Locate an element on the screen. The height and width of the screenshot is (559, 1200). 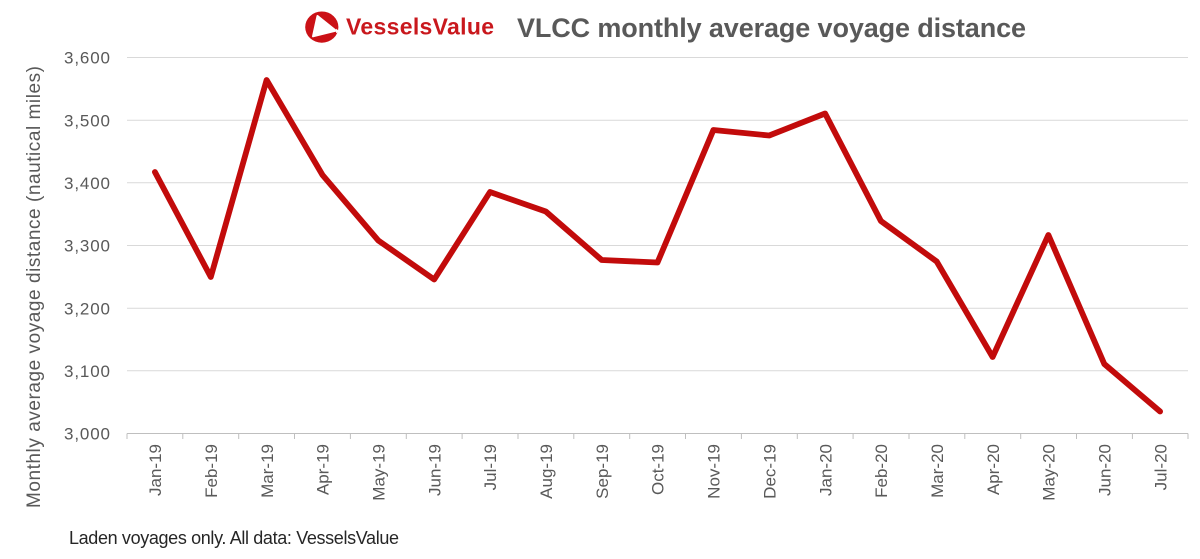
svg-text: May-20 is located at coordinates (1049, 472).